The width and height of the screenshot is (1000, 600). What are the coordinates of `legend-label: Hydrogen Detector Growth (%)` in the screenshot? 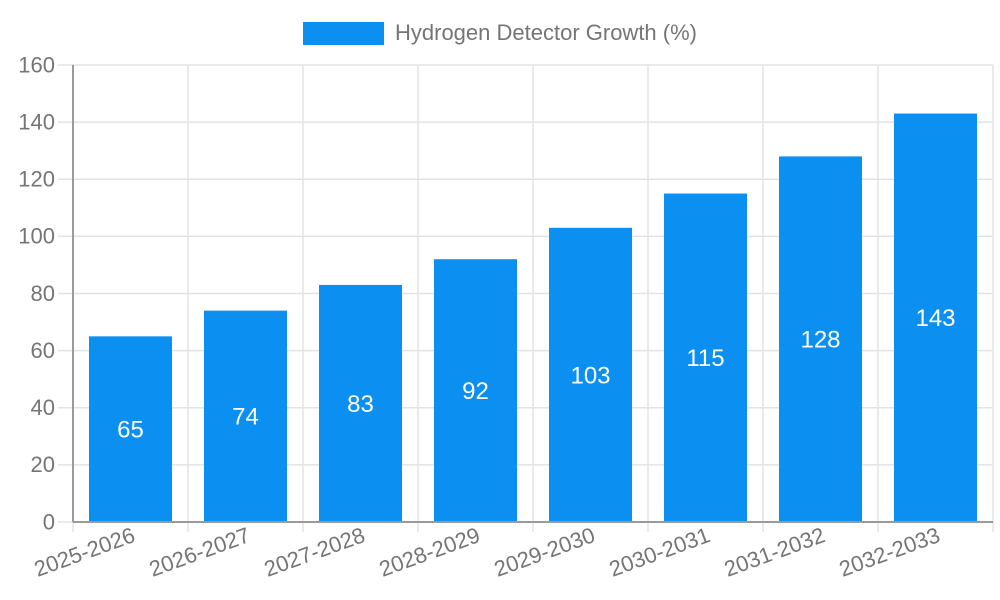 It's located at (546, 32).